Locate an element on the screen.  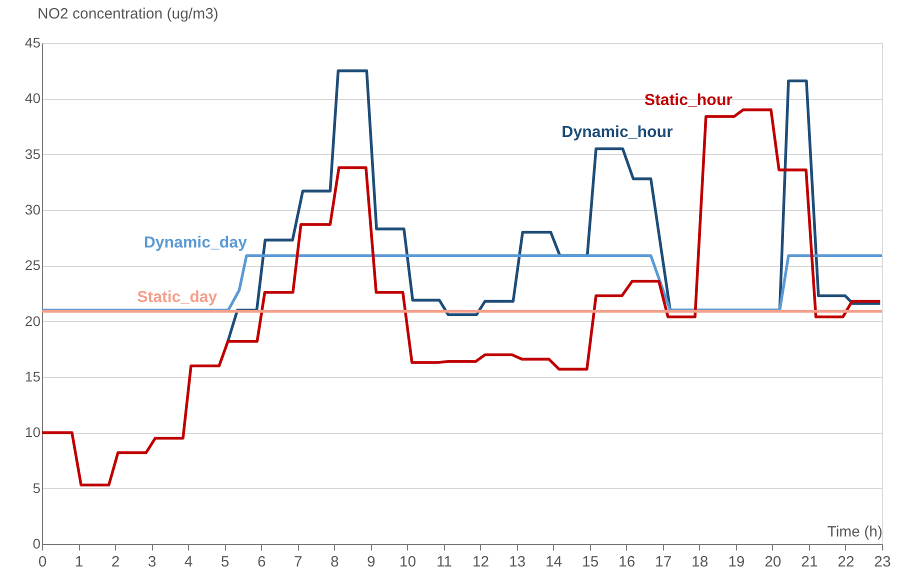
series-label: Static_day is located at coordinates (177, 297).